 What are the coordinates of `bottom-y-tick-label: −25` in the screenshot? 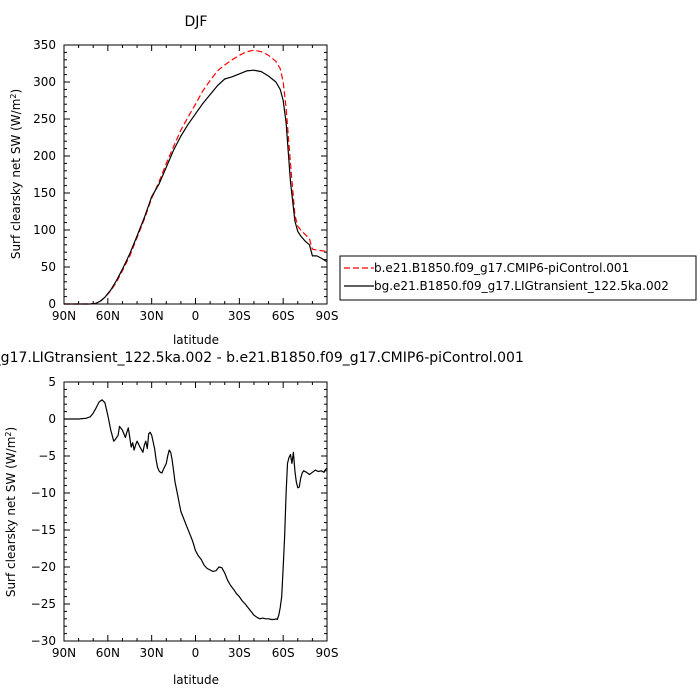 It's located at (43, 604).